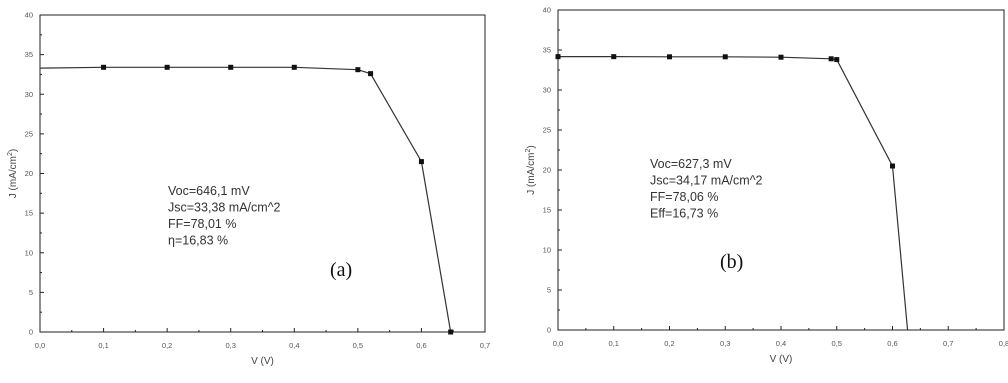 Image resolution: width=1008 pixels, height=383 pixels. I want to click on annotation-line: Jsc=34,17 mA/cm^2, so click(706, 181).